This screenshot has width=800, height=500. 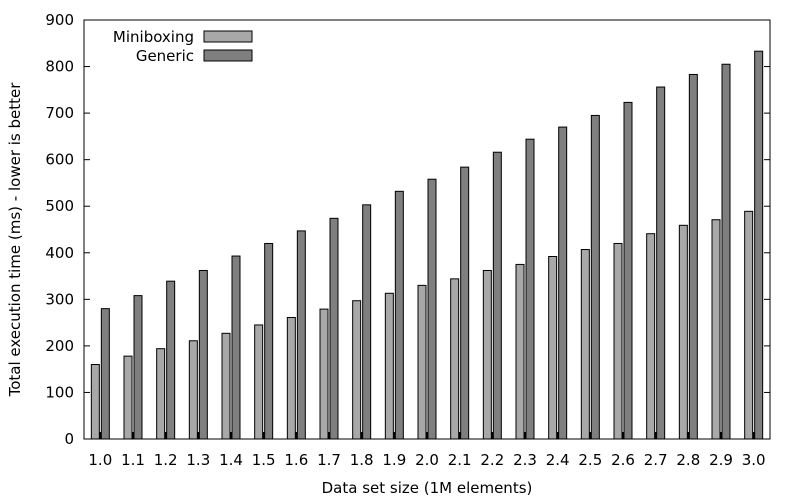 What do you see at coordinates (427, 488) in the screenshot?
I see `x-axis-label: Data set size (1M elements)` at bounding box center [427, 488].